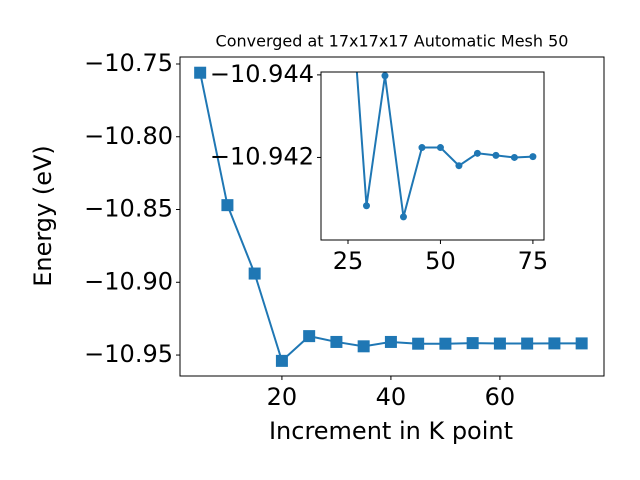 This screenshot has height=480, width=640. What do you see at coordinates (348, 261) in the screenshot?
I see `x-tick-label: 25` at bounding box center [348, 261].